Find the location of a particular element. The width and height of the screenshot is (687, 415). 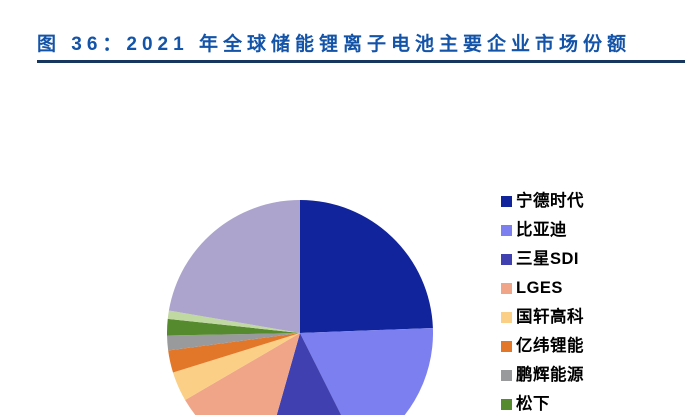

chart-legend: 宁德时代比亚迪三星SDILGES国轩高科亿纬锂能鹏辉能源松下派能科技其他 is located at coordinates (542, 301).